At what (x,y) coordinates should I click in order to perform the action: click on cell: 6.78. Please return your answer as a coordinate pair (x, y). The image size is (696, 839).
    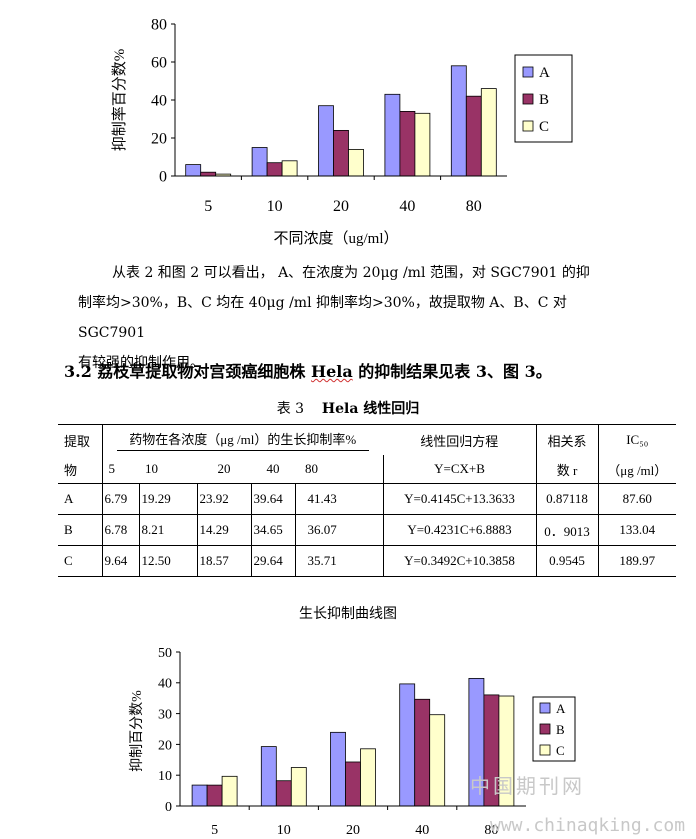
    Looking at the image, I should click on (121, 530).